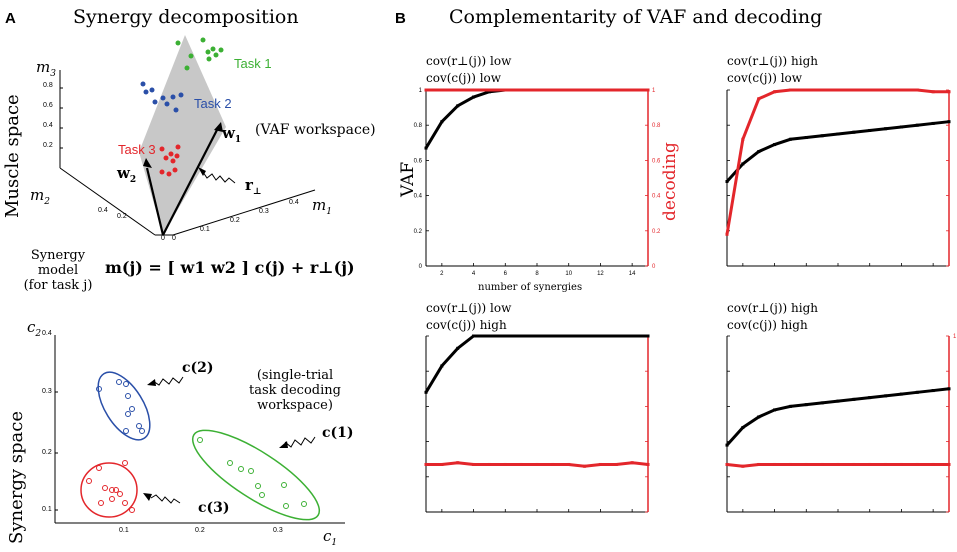  What do you see at coordinates (253, 186) in the screenshot?
I see `r-perp-label: r⊥` at bounding box center [253, 186].